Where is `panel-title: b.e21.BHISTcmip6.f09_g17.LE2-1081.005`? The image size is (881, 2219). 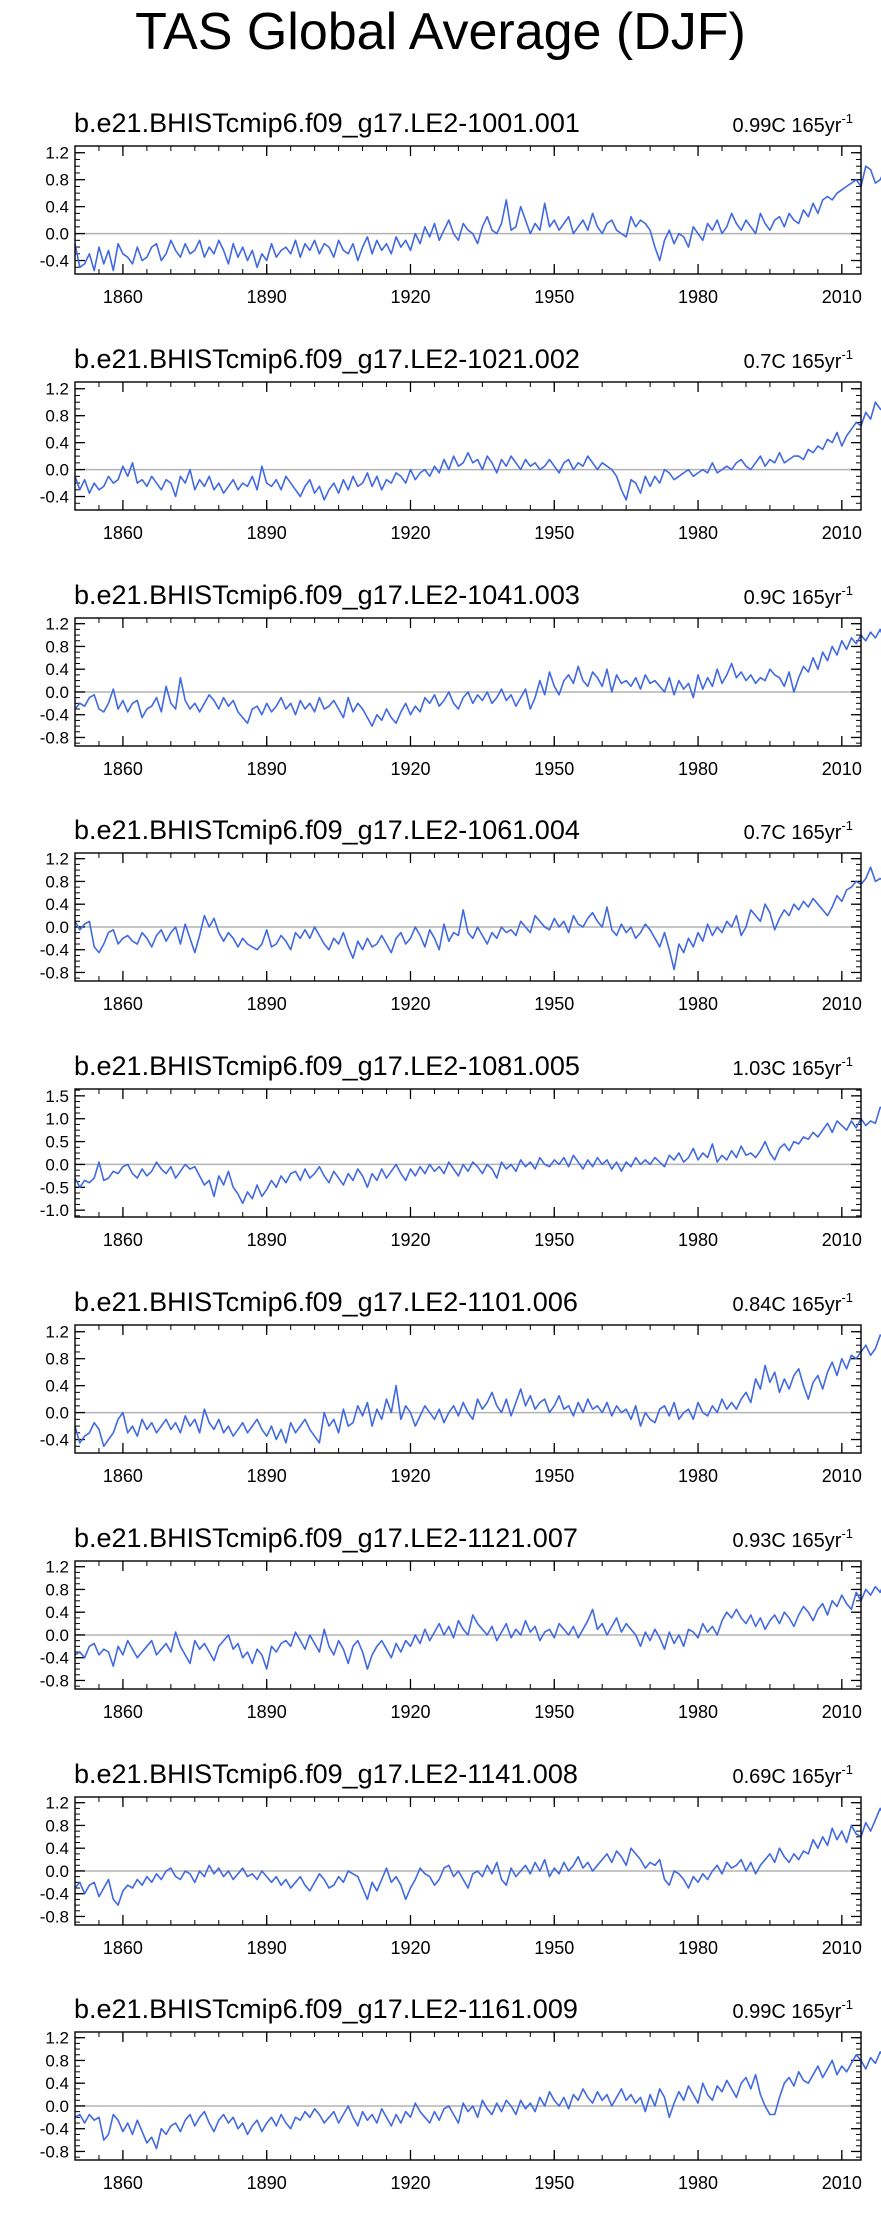
panel-title: b.e21.BHISTcmip6.f09_g17.LE2-1081.005 is located at coordinates (327, 1066).